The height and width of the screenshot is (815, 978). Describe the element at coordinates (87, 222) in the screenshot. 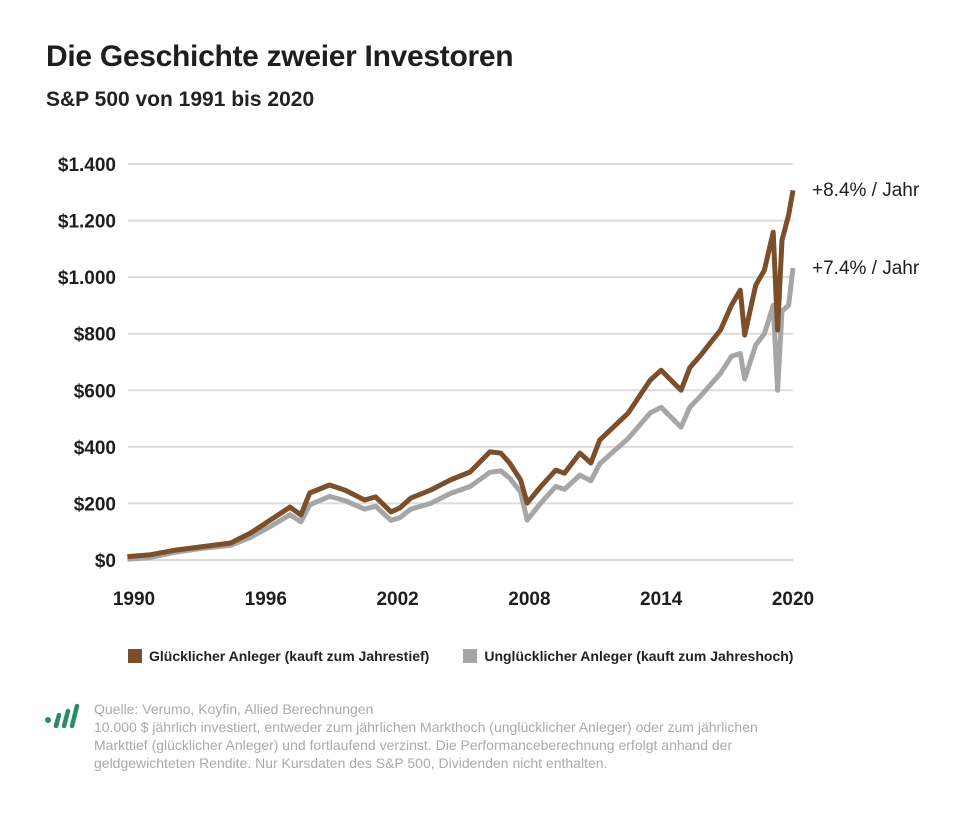

I see `y-tick-label: $1.200` at that location.